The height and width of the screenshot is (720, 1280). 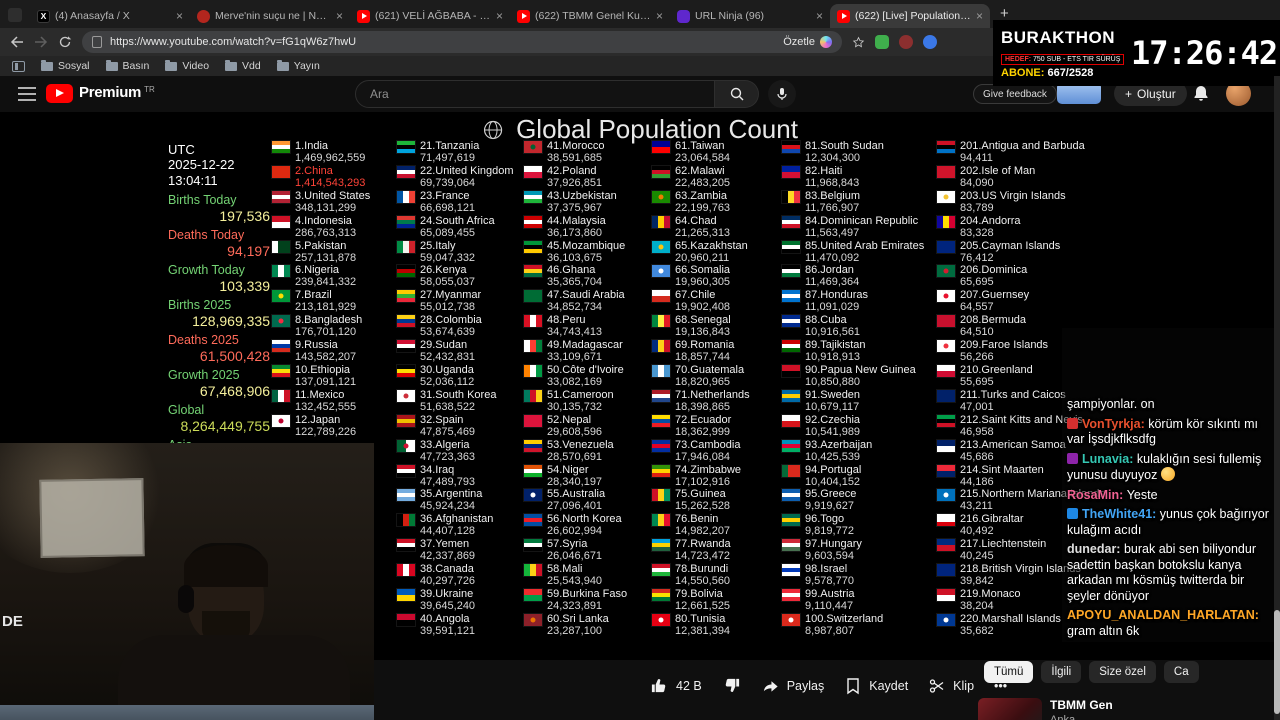 What do you see at coordinates (430, 16) in the screenshot?
I see `browser-tab: (621) VELİ AĞBABA - 2026 YILI BÜ ×` at bounding box center [430, 16].